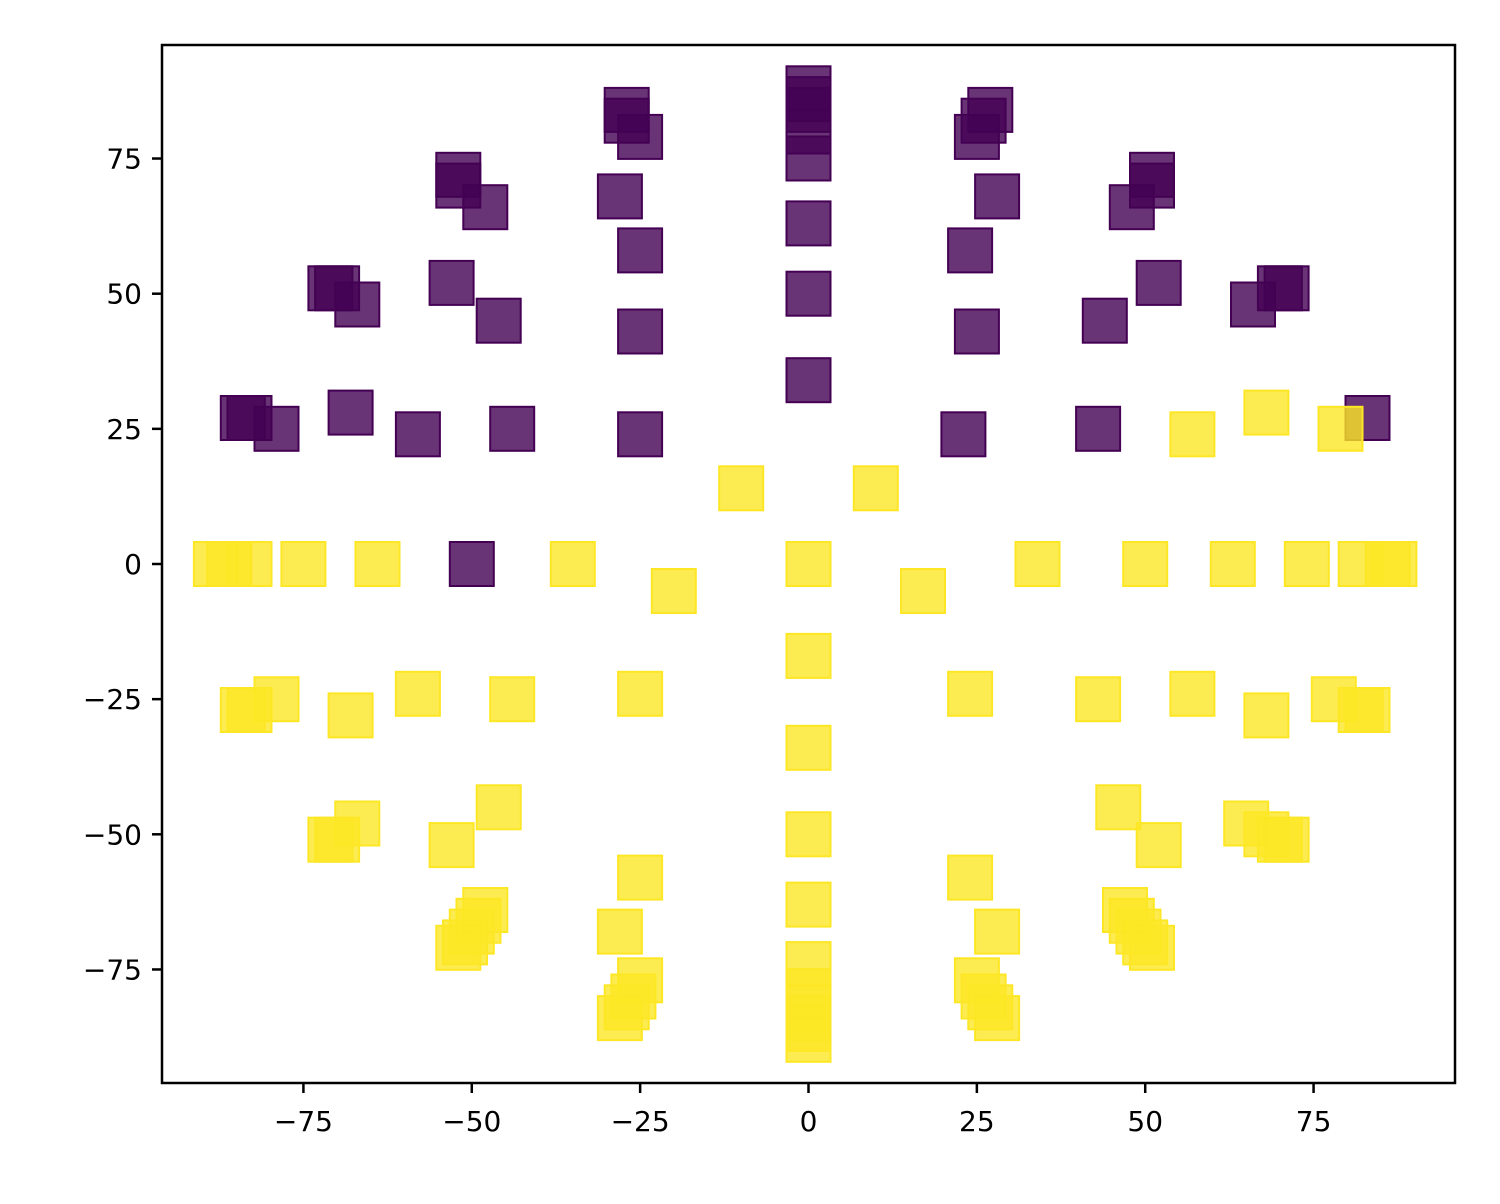 The height and width of the screenshot is (1204, 1500). What do you see at coordinates (977, 1121) in the screenshot?
I see `x-tick-label: 25` at bounding box center [977, 1121].